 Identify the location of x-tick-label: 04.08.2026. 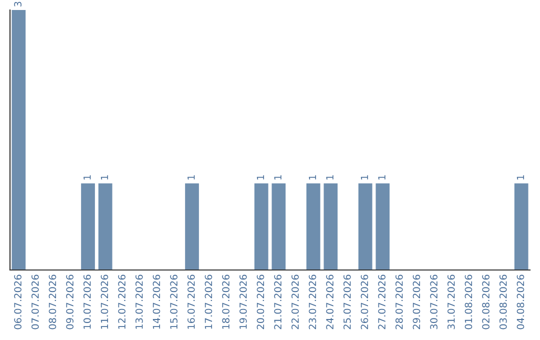
(520, 302).